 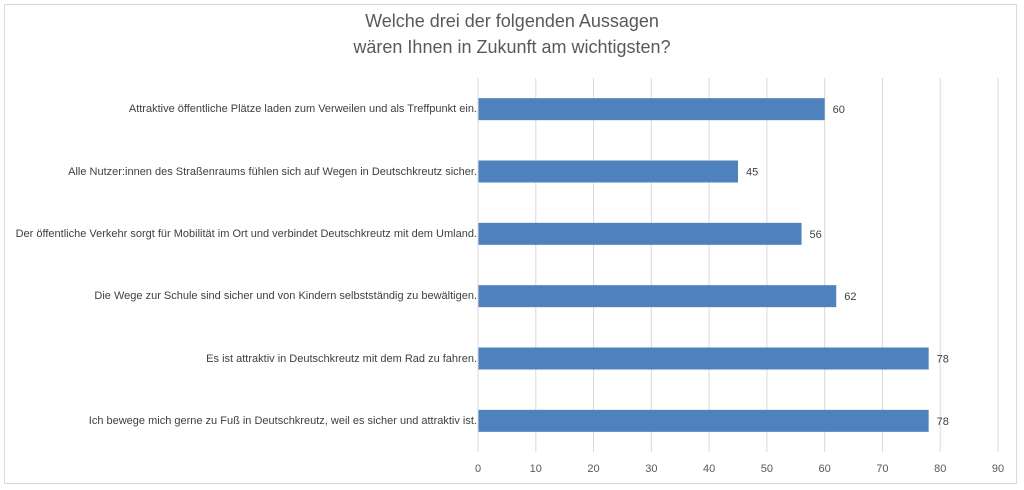 I want to click on x-tick-label: 50, so click(x=767, y=469).